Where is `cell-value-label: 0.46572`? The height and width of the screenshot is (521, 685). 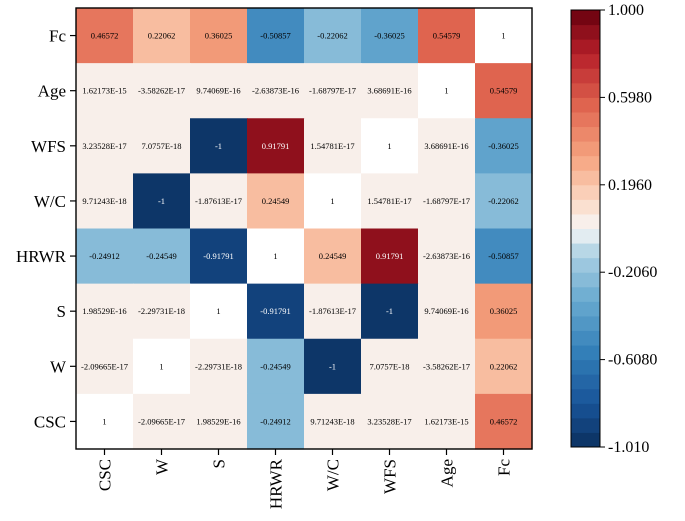 cell-value-label: 0.46572 is located at coordinates (504, 421).